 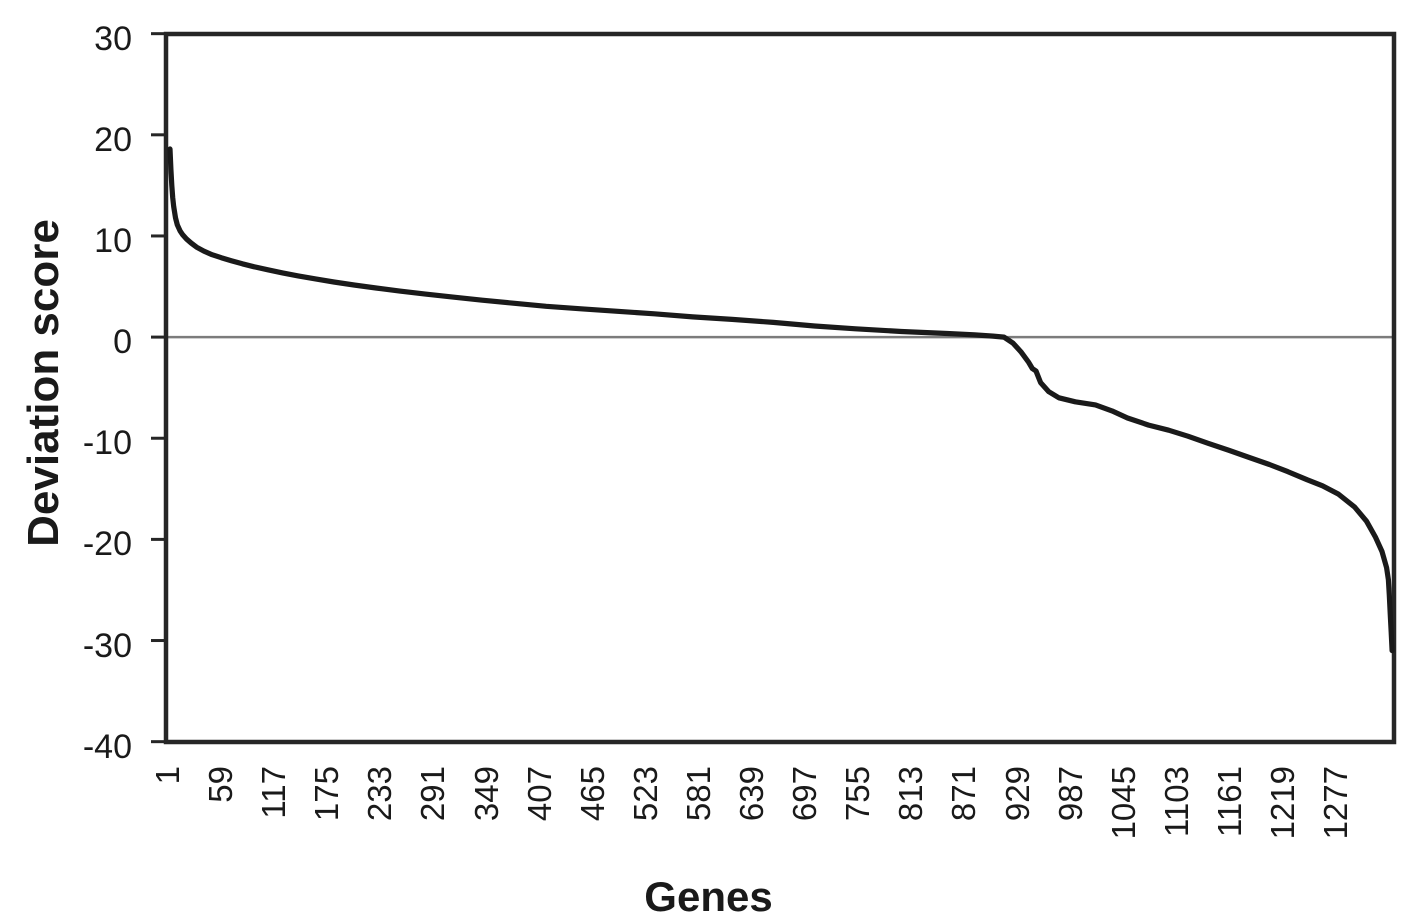 What do you see at coordinates (486, 794) in the screenshot?
I see `x-tick-label: 349` at bounding box center [486, 794].